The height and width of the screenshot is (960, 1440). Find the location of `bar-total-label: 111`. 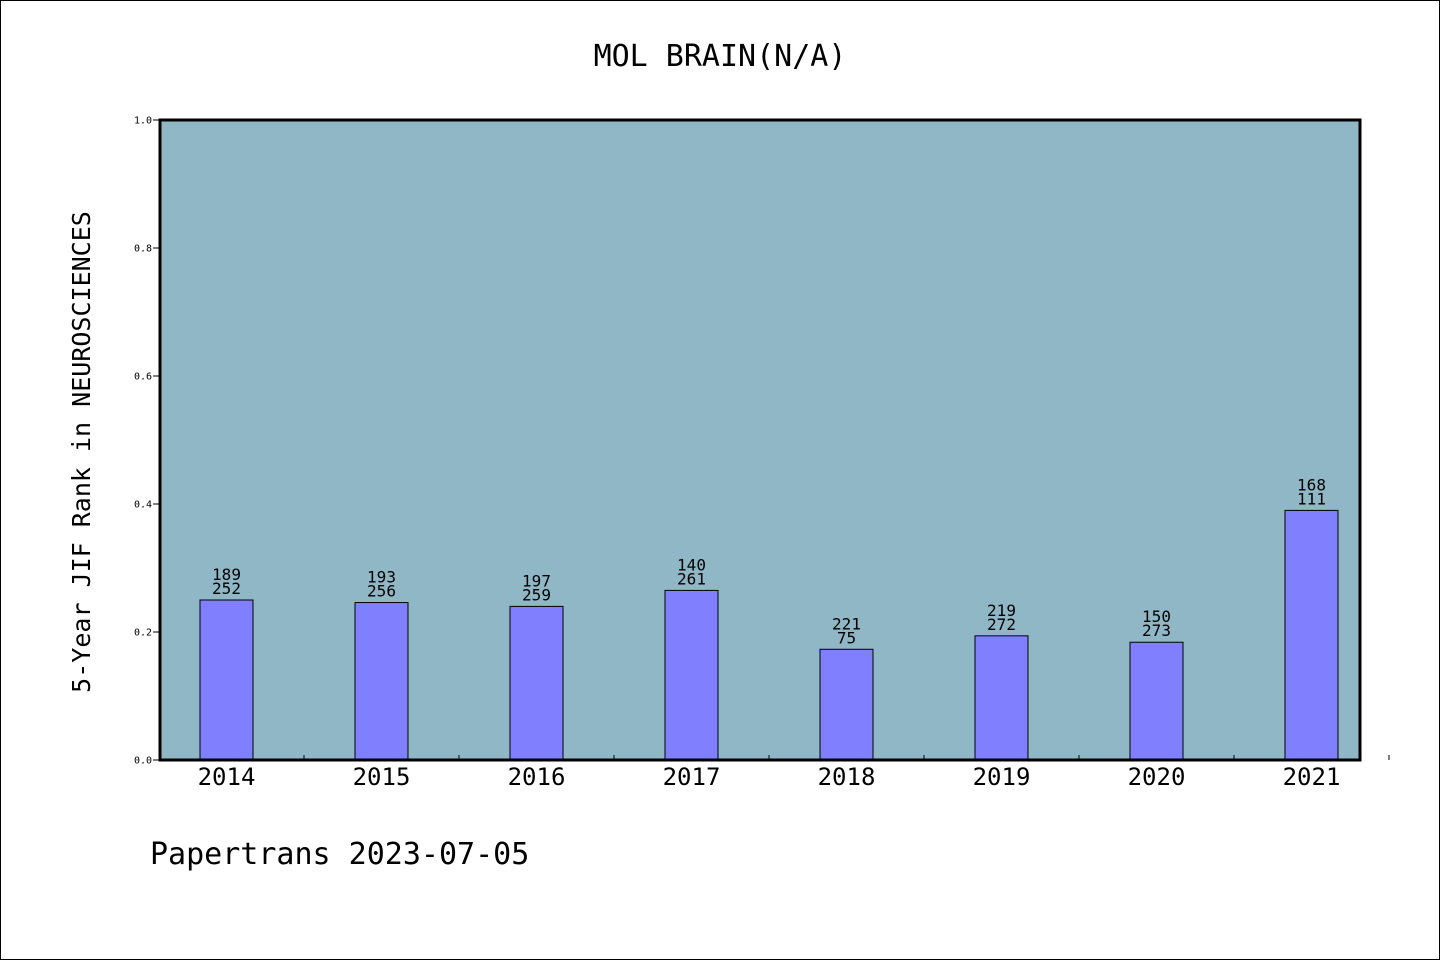

bar-total-label: 111 is located at coordinates (1311, 498).